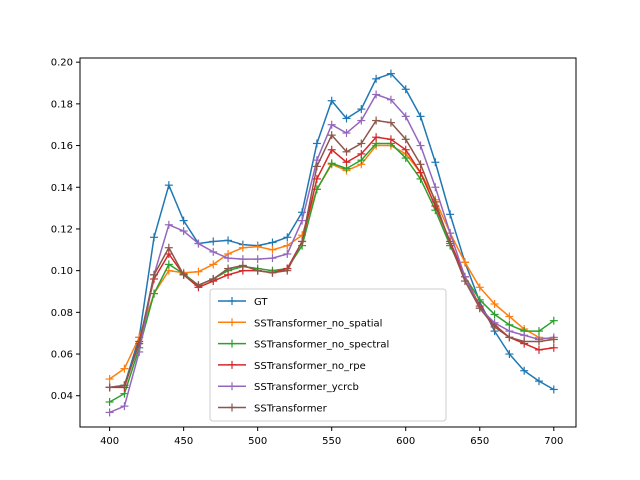  What do you see at coordinates (328, 355) in the screenshot?
I see `legend-box` at bounding box center [328, 355].